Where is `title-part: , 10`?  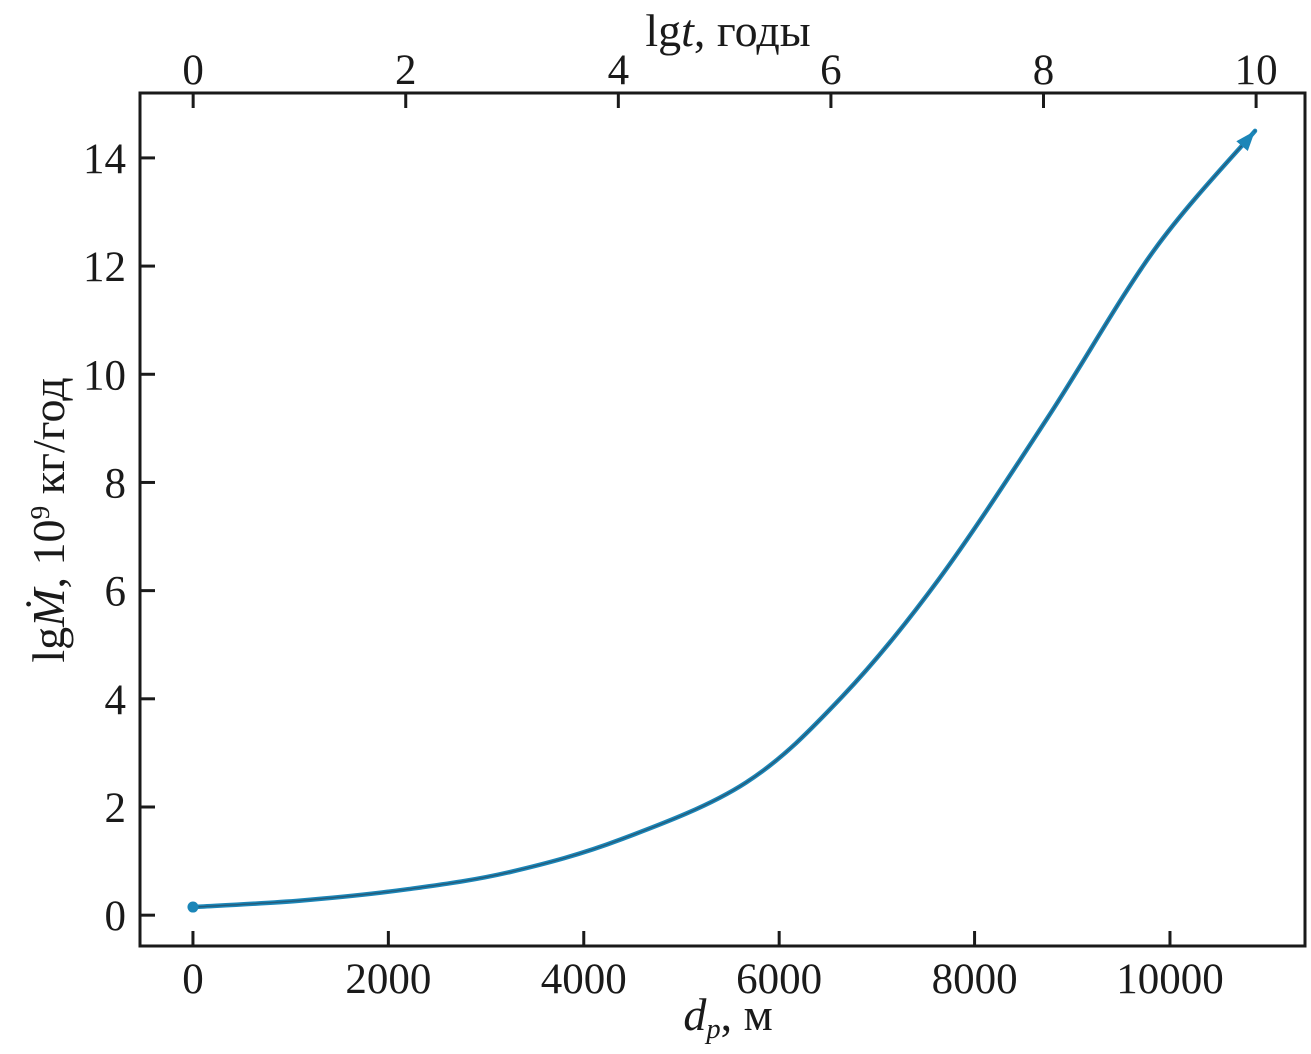
title-part: , 10 is located at coordinates (48, 554).